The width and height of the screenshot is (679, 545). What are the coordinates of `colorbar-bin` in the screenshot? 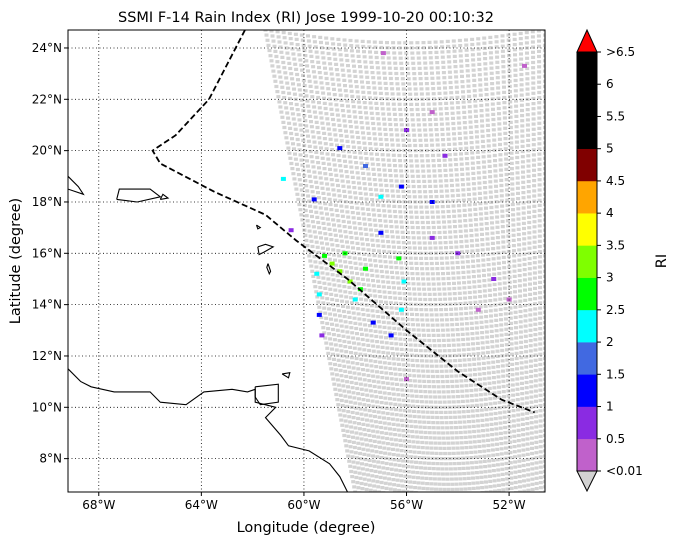 It's located at (587, 197).